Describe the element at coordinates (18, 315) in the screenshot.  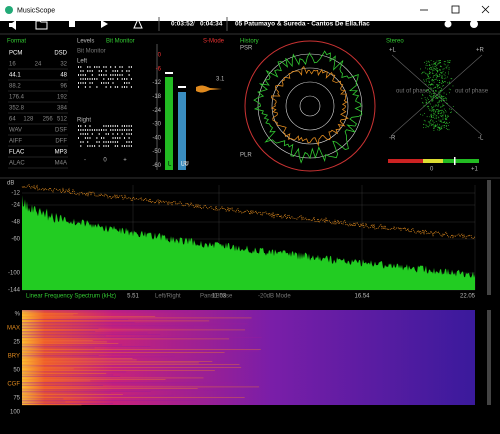
I see `spectrogram-tick: %` at that location.